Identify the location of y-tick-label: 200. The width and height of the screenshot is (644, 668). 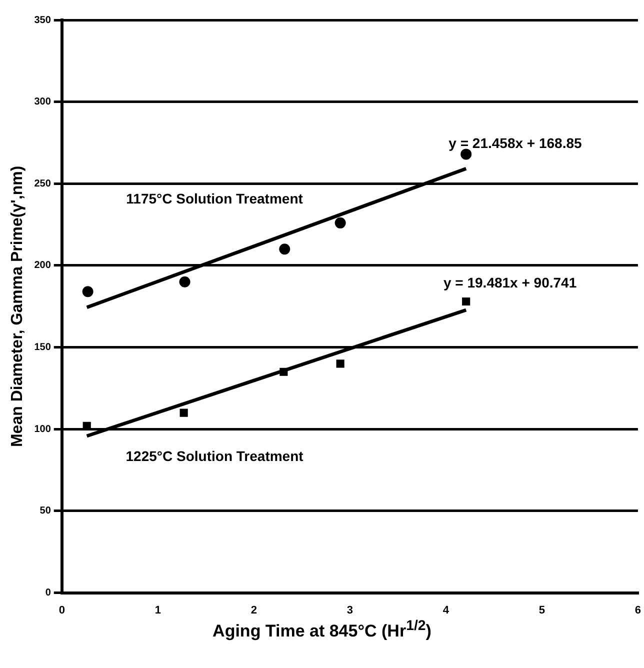
(43, 266).